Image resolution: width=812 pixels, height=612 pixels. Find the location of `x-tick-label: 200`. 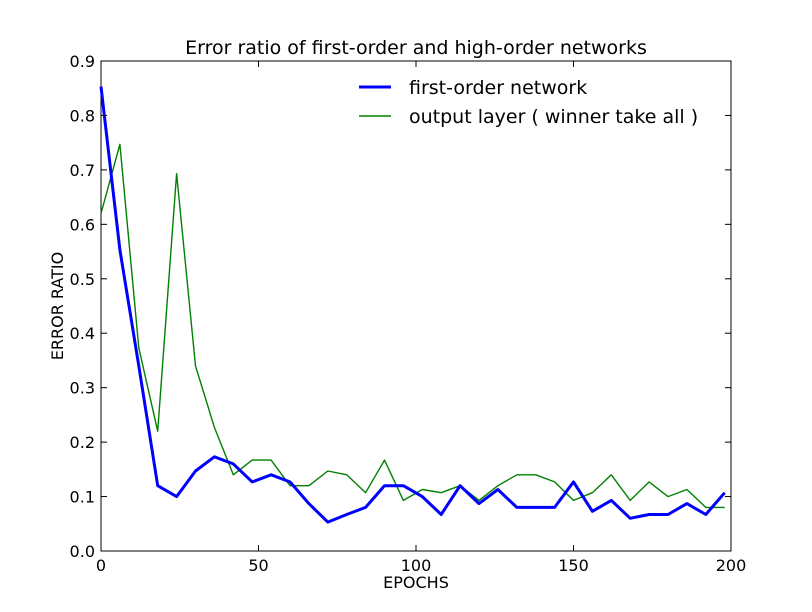

x-tick-label: 200 is located at coordinates (731, 565).